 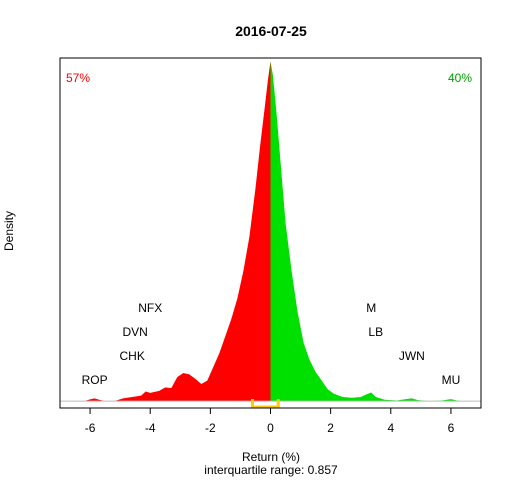 I want to click on chart-title: 2016-07-25, so click(x=271, y=31).